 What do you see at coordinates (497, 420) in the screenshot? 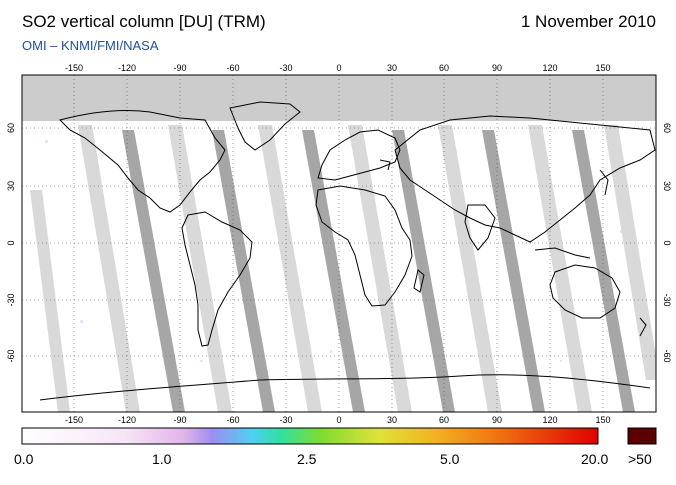
I see `lon-tick-bottom: 90` at bounding box center [497, 420].